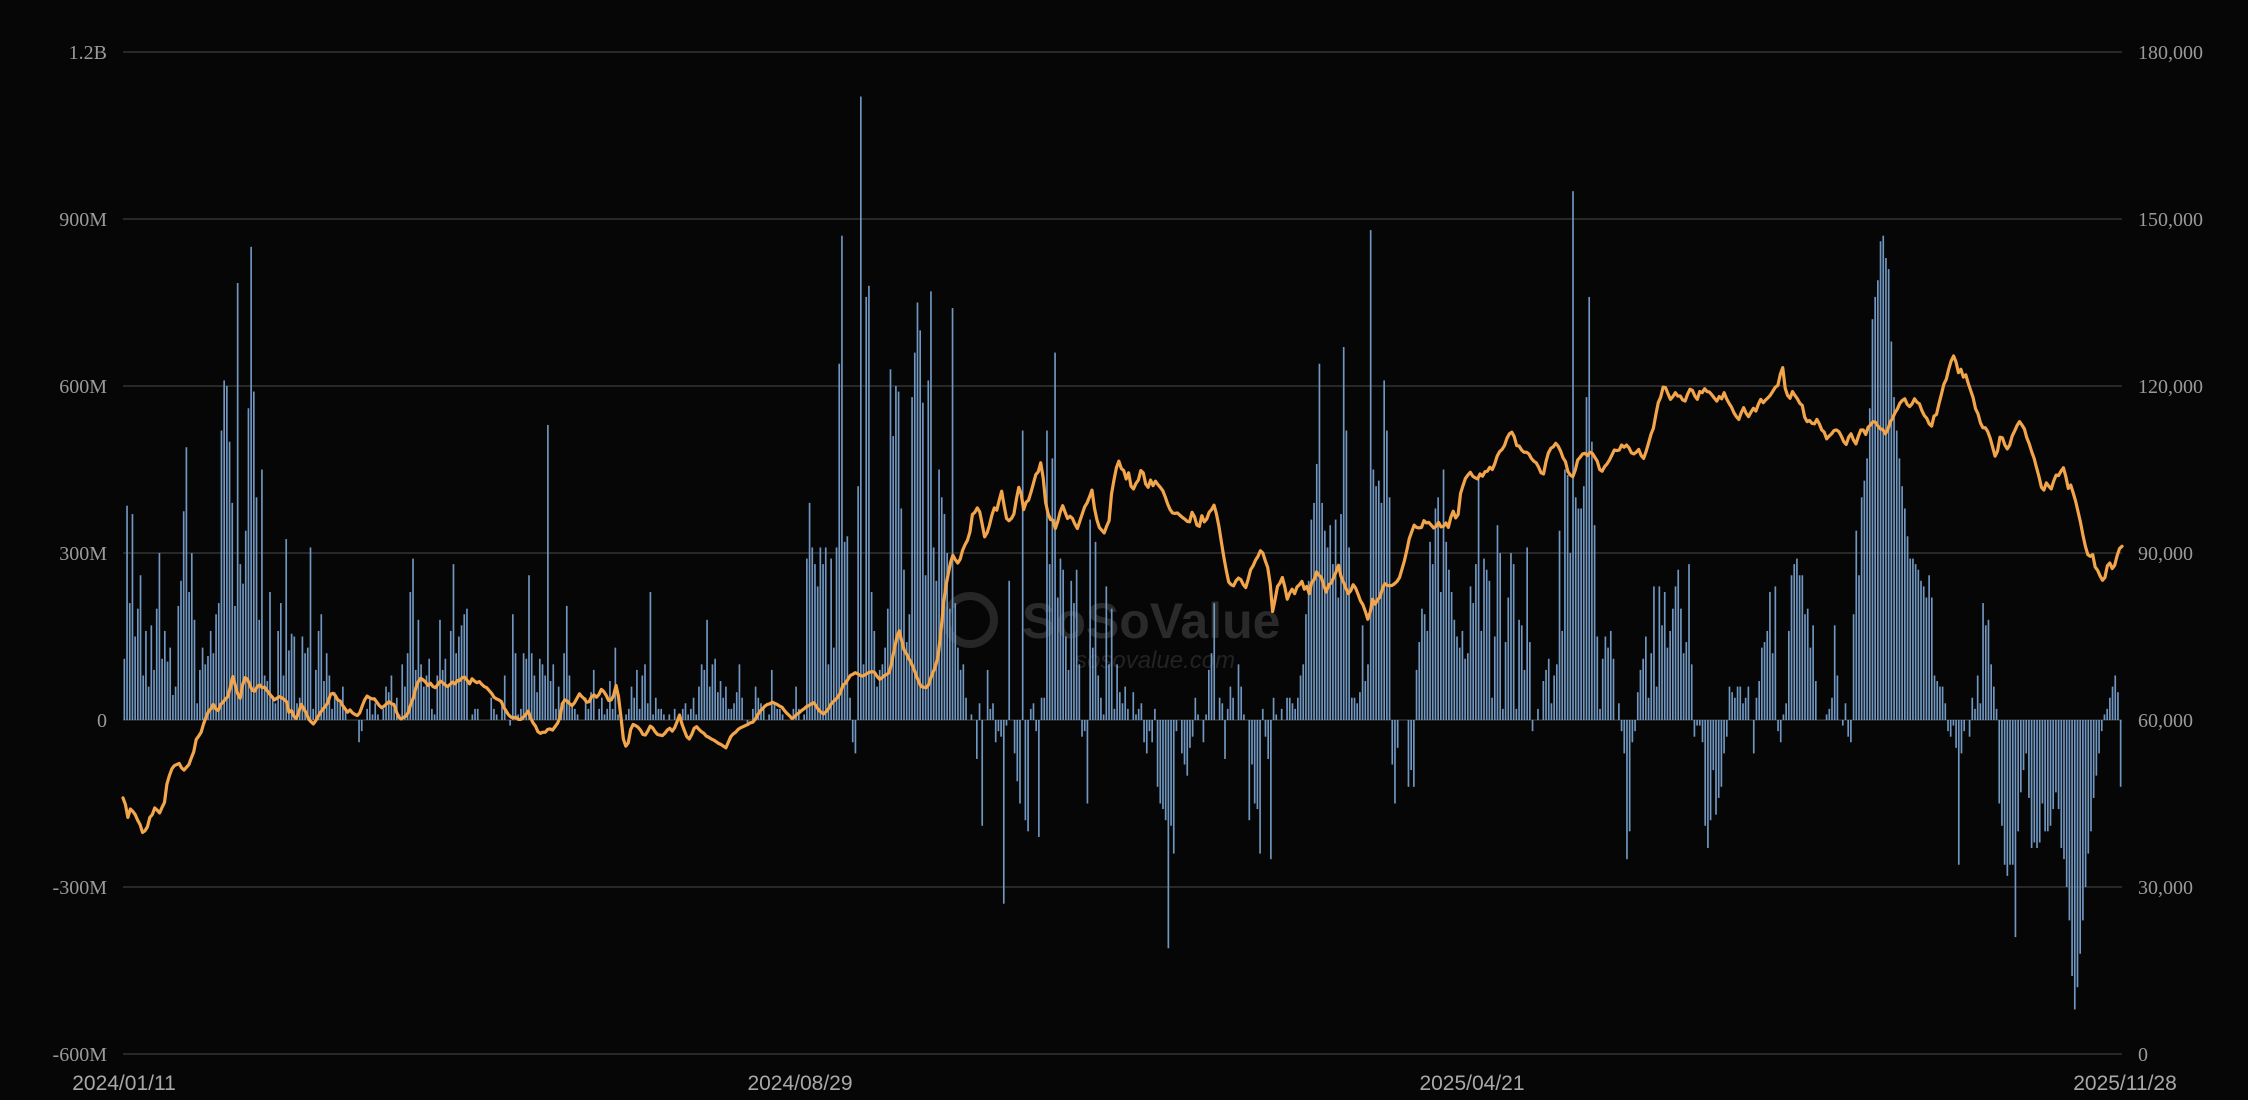 The height and width of the screenshot is (1100, 2248). Describe the element at coordinates (1124, 1083) in the screenshot. I see `x-axis-ticks: 2024/01/11 2024/08/29 2025/04/21 2025/11/28` at that location.